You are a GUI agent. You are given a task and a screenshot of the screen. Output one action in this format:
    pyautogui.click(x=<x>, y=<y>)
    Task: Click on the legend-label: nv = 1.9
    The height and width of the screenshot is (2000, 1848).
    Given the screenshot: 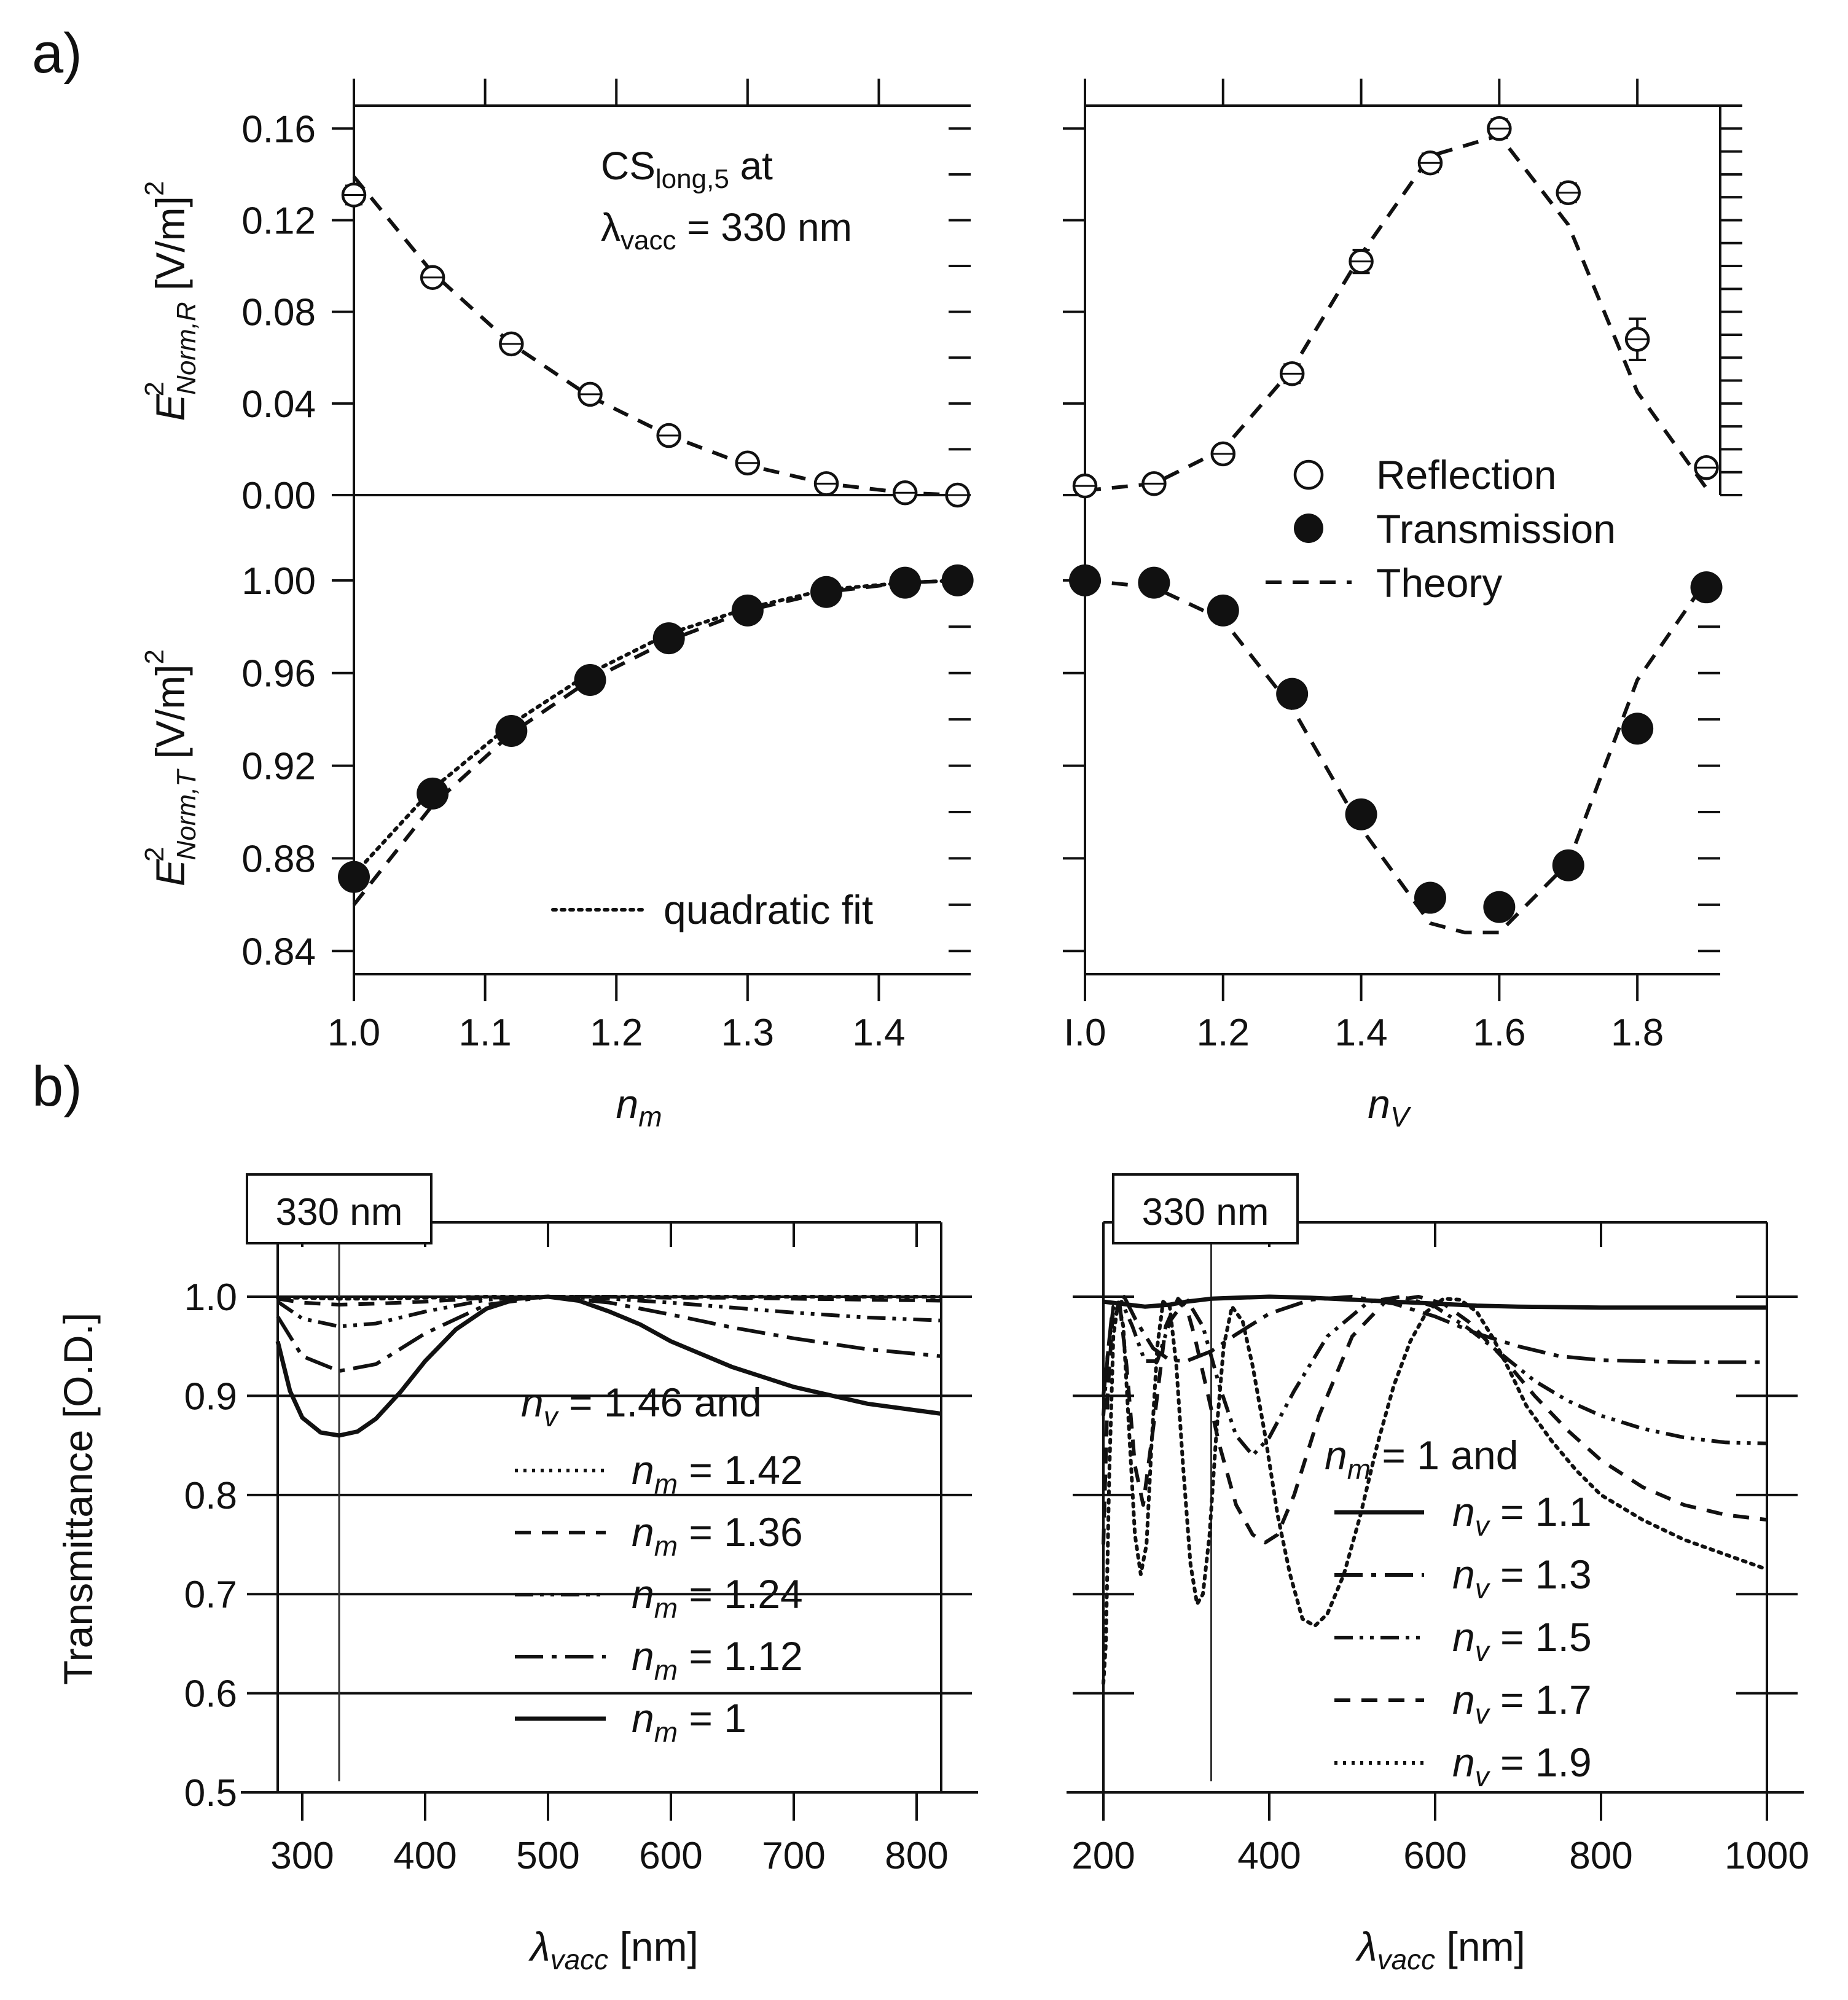 What is the action you would take?
    pyautogui.click(x=1522, y=1766)
    